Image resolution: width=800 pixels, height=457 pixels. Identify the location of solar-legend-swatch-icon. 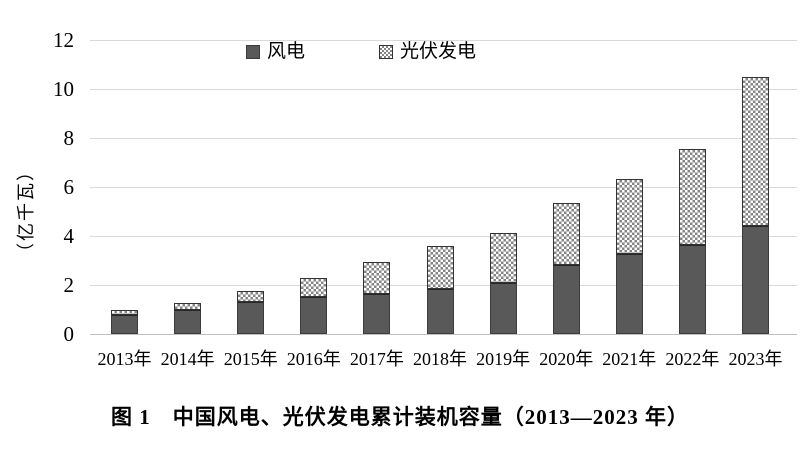
(386, 52).